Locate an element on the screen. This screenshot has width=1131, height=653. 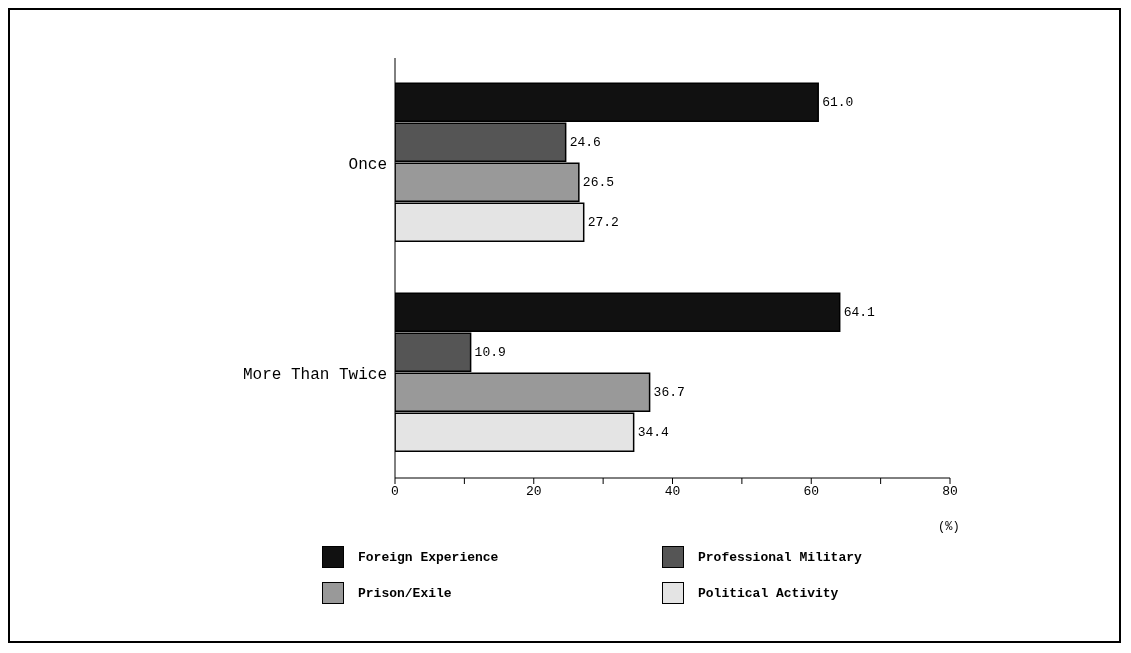
y-tick-label: Once is located at coordinates (367, 164).